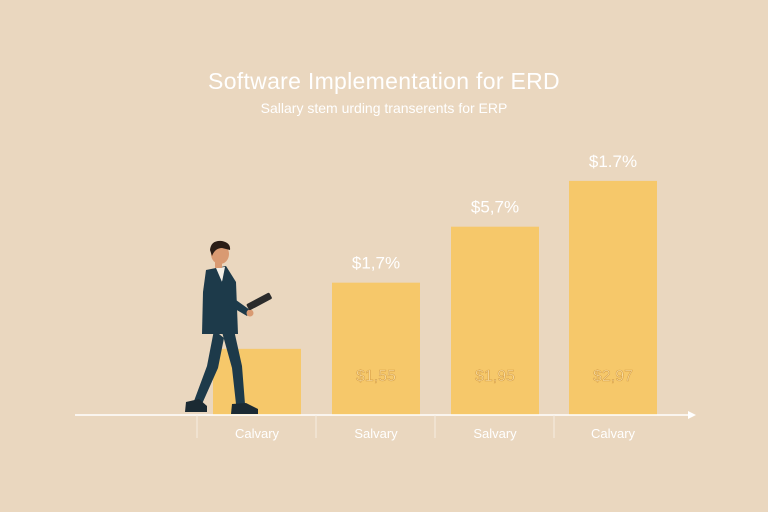 This screenshot has width=768, height=512. What do you see at coordinates (613, 376) in the screenshot?
I see `bar-inner-label: $2,97` at bounding box center [613, 376].